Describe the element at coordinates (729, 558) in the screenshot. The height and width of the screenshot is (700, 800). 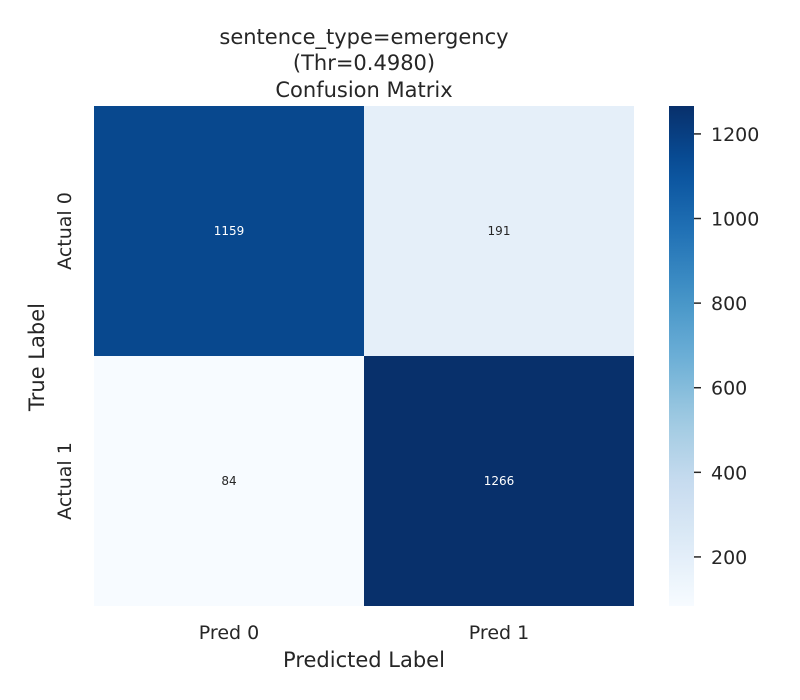
I see `colorbar-tick-label-0: 200` at that location.